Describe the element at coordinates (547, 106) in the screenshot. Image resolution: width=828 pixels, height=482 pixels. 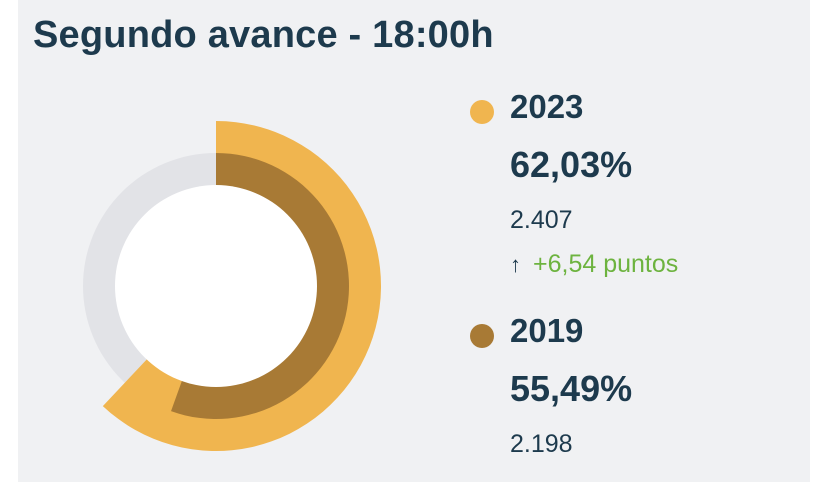
I see `legend-year-2023: 2023` at that location.